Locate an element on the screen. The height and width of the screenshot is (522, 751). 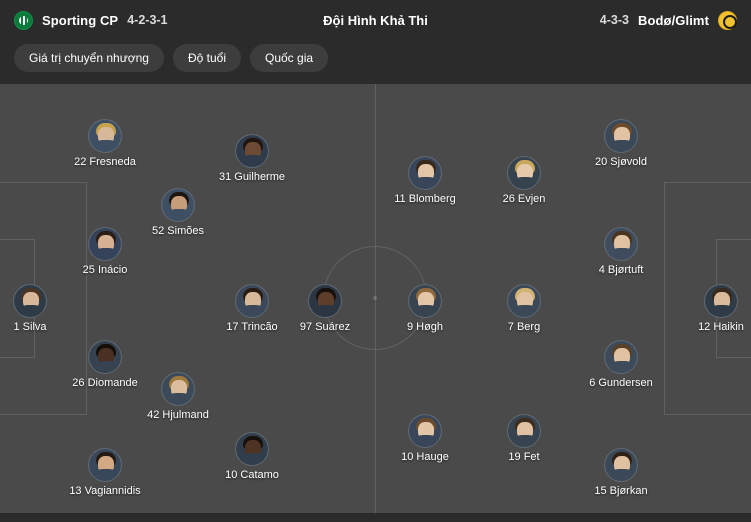
player-card: 7 Berg is located at coordinates (524, 309).